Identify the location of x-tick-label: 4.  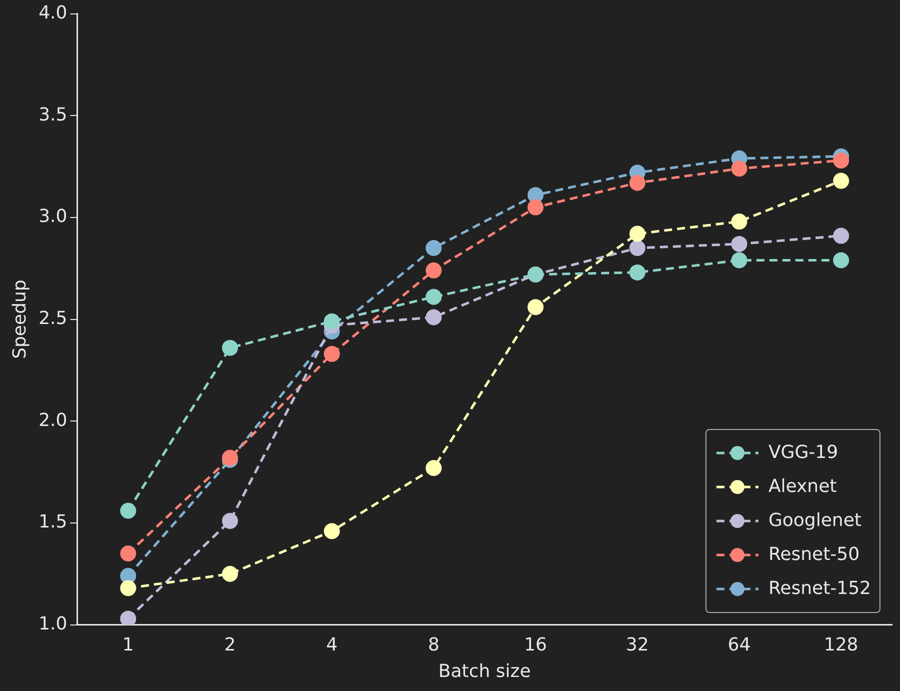
(332, 645).